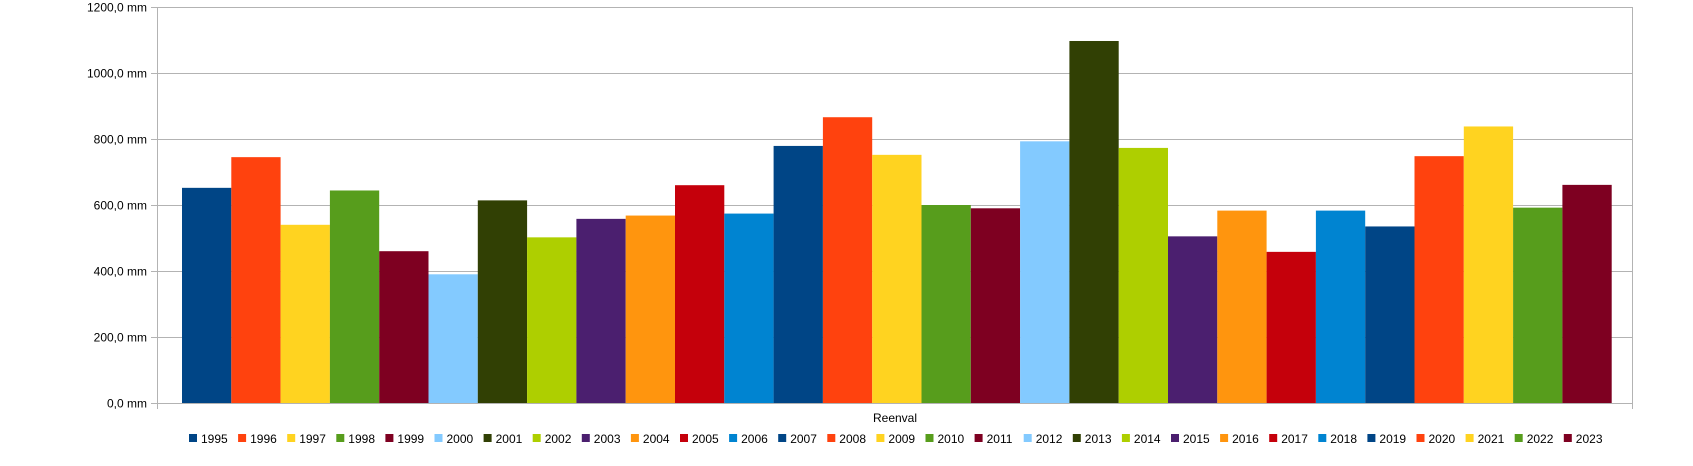 The height and width of the screenshot is (466, 1693). I want to click on bar-2023, so click(1587, 293).